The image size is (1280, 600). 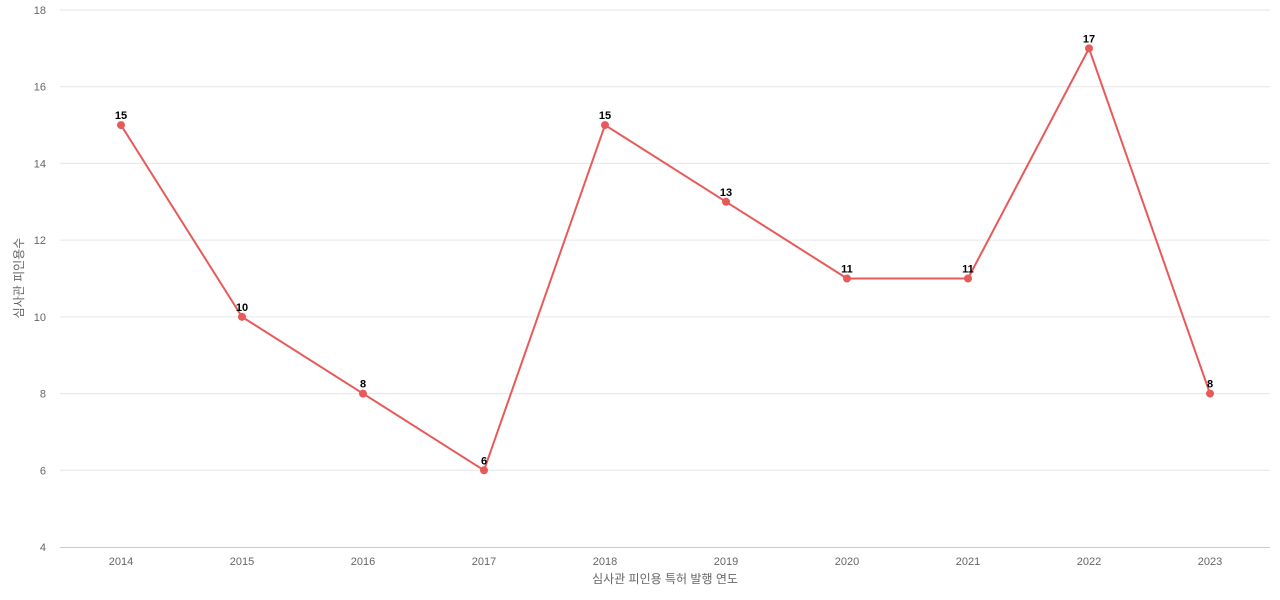 I want to click on y-tick-label: 12, so click(x=40, y=241).